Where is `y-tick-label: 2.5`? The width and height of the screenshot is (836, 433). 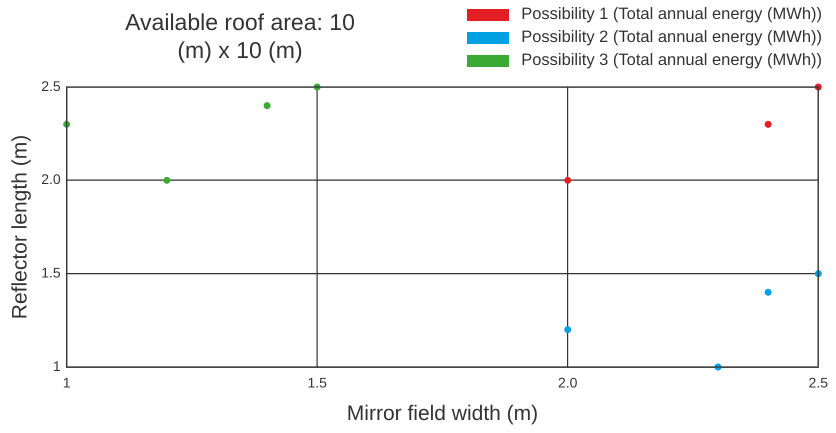
y-tick-label: 2.5 is located at coordinates (51, 86).